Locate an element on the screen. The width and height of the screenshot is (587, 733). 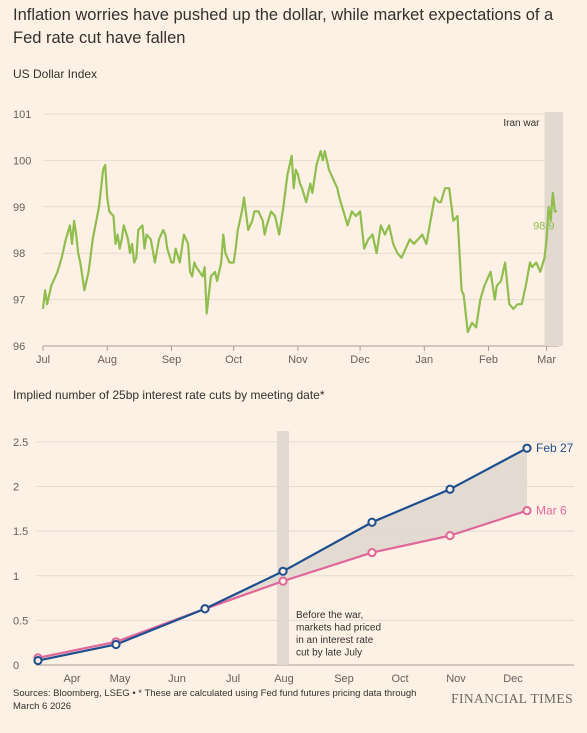
ft-logo: FINANCIAL TIMES is located at coordinates (512, 698).